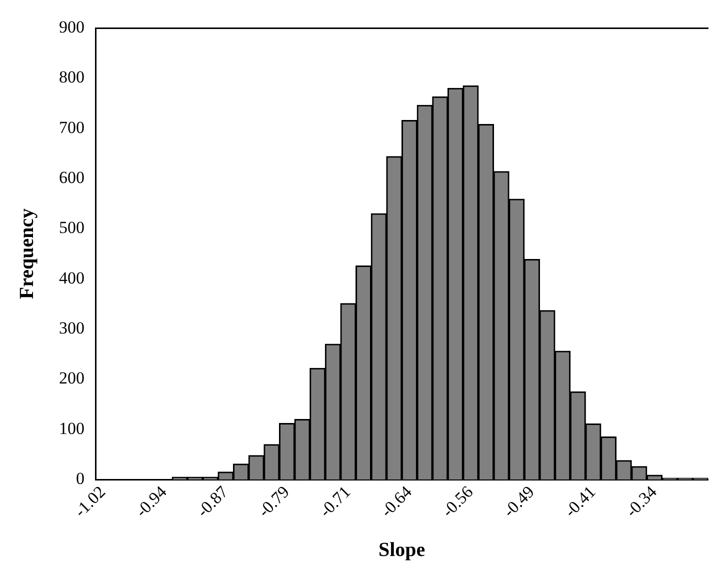 This screenshot has height=575, width=726. What do you see at coordinates (518, 501) in the screenshot?
I see `x-tick-label: -0.49` at bounding box center [518, 501].